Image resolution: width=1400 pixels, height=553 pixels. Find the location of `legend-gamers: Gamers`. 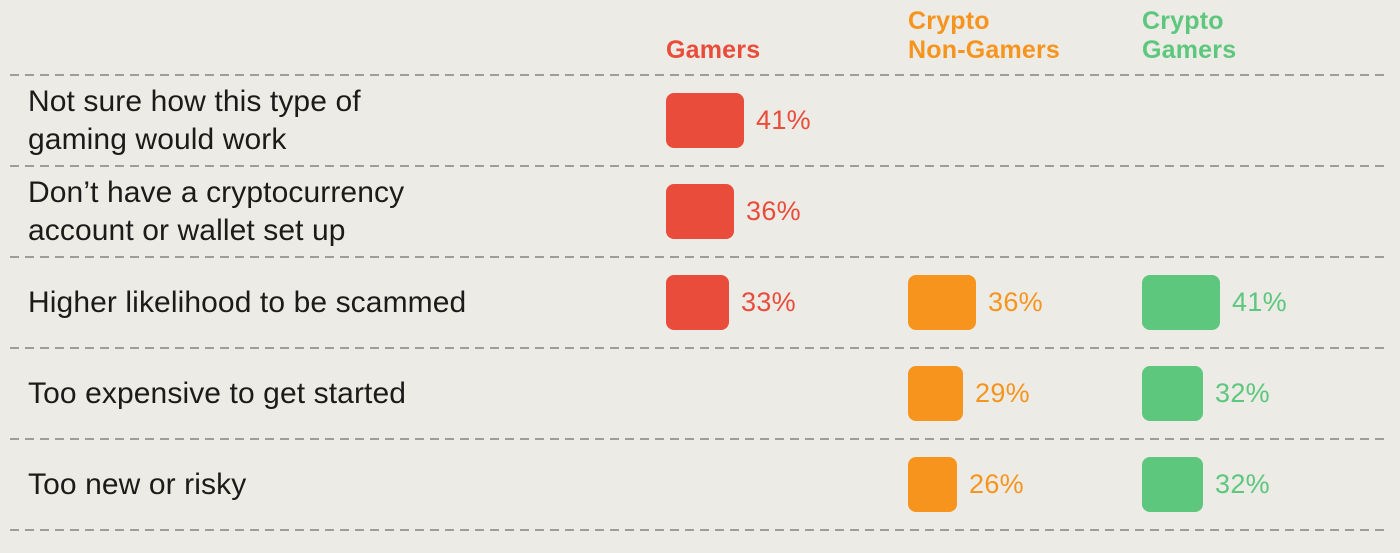

legend-gamers: Gamers is located at coordinates (713, 50).